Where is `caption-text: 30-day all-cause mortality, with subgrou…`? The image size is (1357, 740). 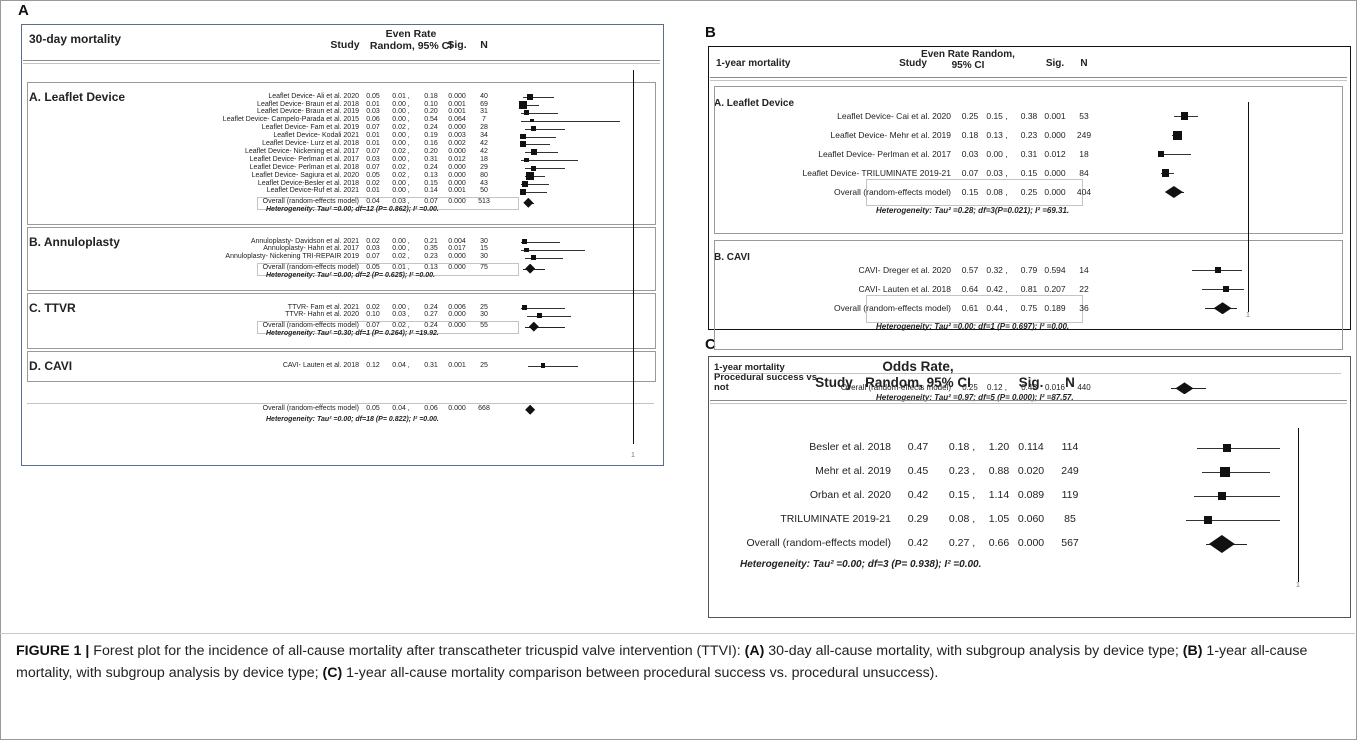
caption-text: 30-day all-cause mortality, with subgrou… is located at coordinates (973, 651).